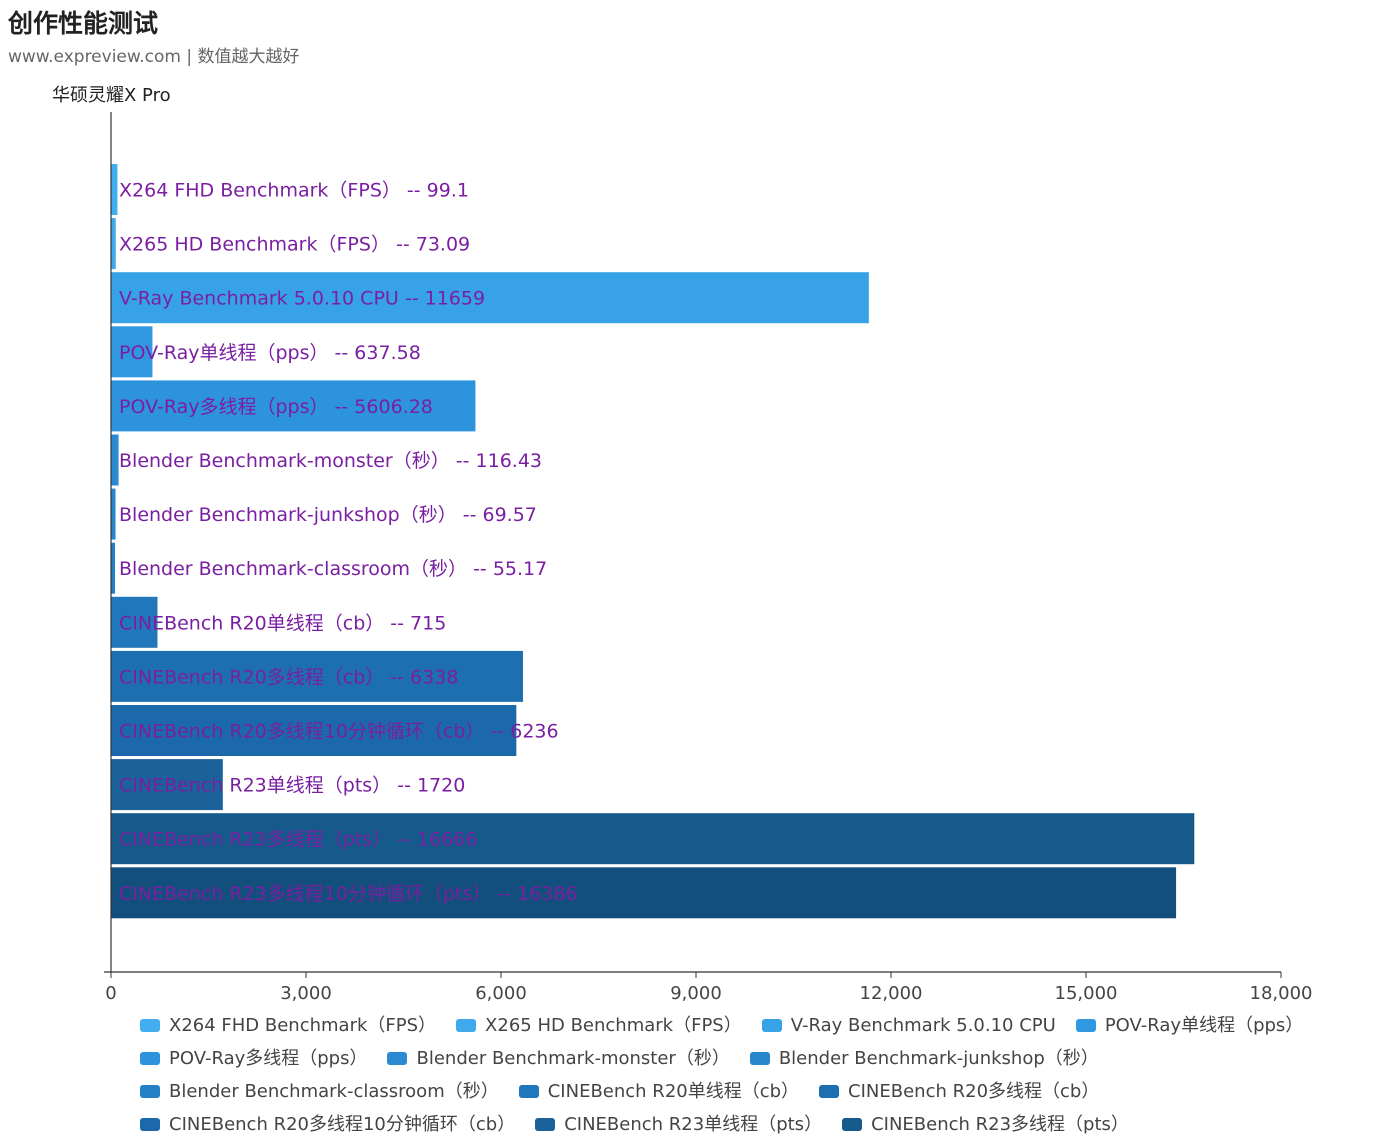 The height and width of the screenshot is (1144, 1392). What do you see at coordinates (282, 623) in the screenshot?
I see `bar-label-8: CINEBench R20单线程（cb） -- 715` at bounding box center [282, 623].